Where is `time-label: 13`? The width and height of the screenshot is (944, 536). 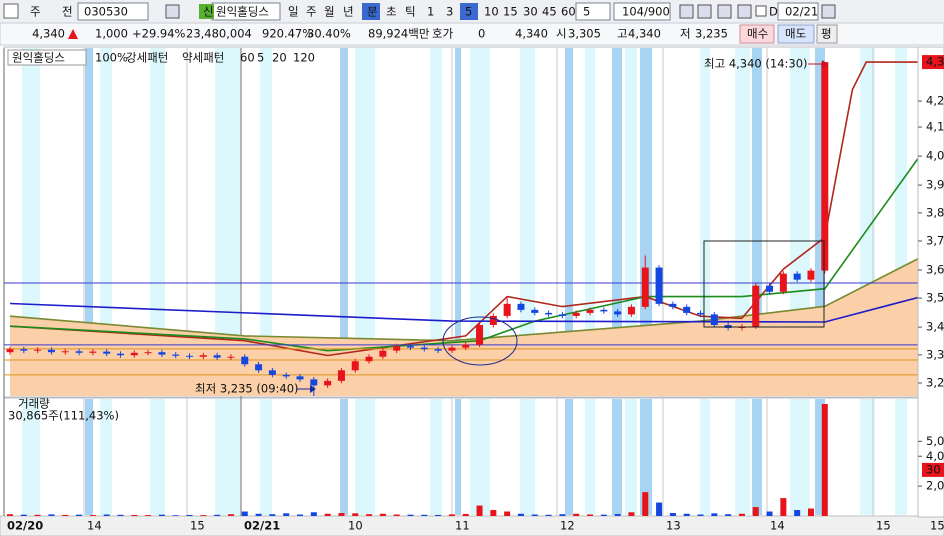
time-label: 13 is located at coordinates (673, 526).